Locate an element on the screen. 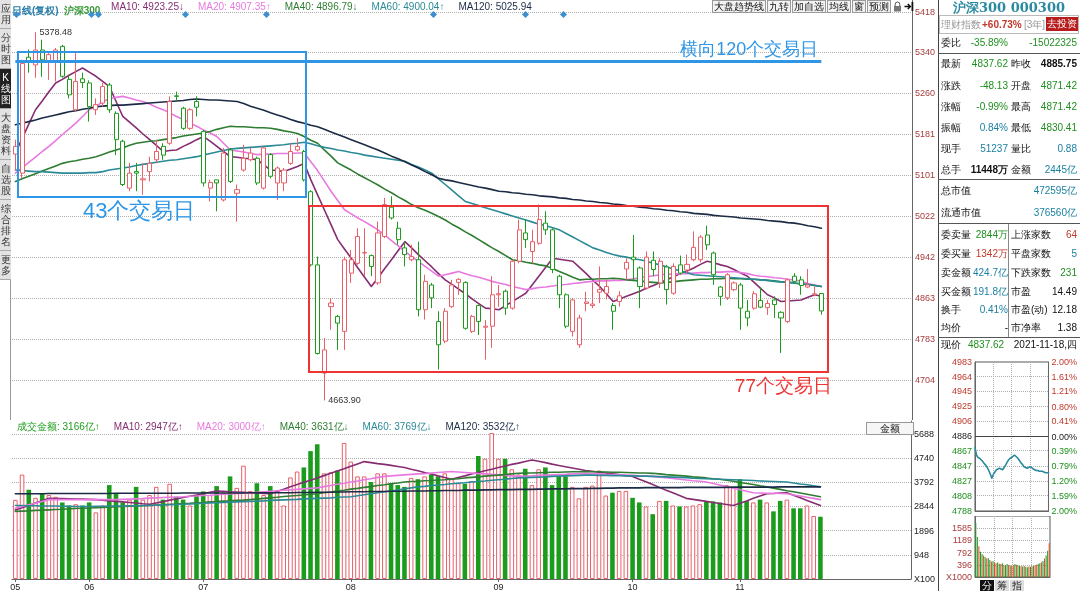 The width and height of the screenshot is (1080, 591). text: 12.18 is located at coordinates (1064, 310).